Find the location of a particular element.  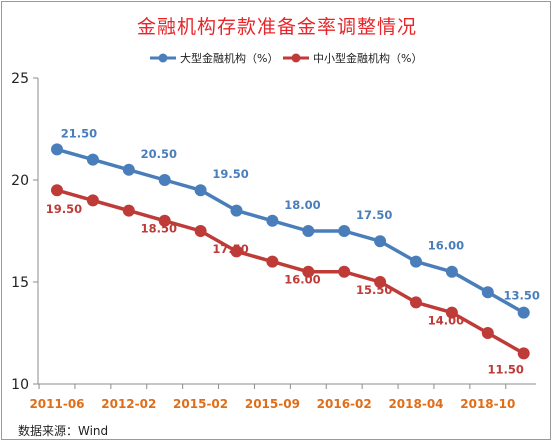

x-tick-label: 2015-02 is located at coordinates (200, 404).